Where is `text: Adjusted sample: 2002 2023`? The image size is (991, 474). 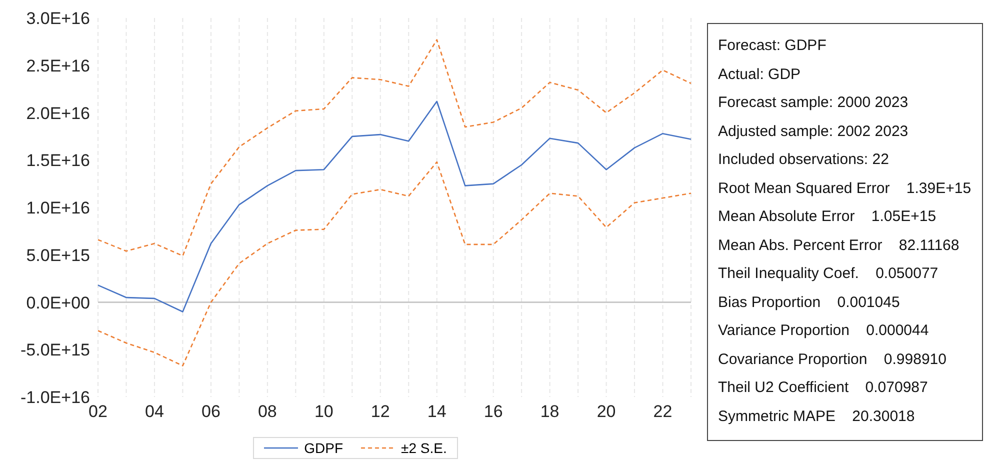 text: Adjusted sample: 2002 2023 is located at coordinates (814, 132).